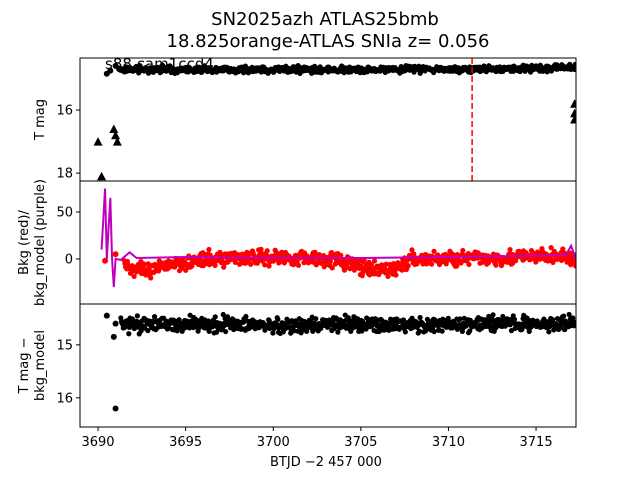 The height and width of the screenshot is (480, 640). Describe the element at coordinates (40, 365) in the screenshot. I see `y-axis-label: bkg_model` at that location.